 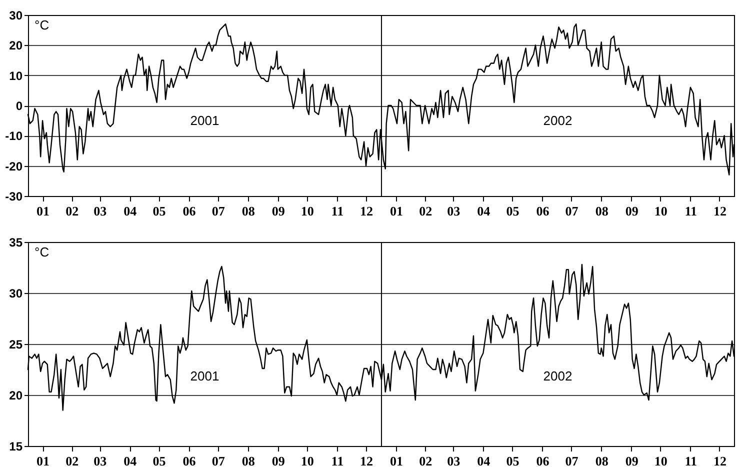 What do you see at coordinates (14, 166) in the screenshot?
I see `y-tick-label: -20` at bounding box center [14, 166].